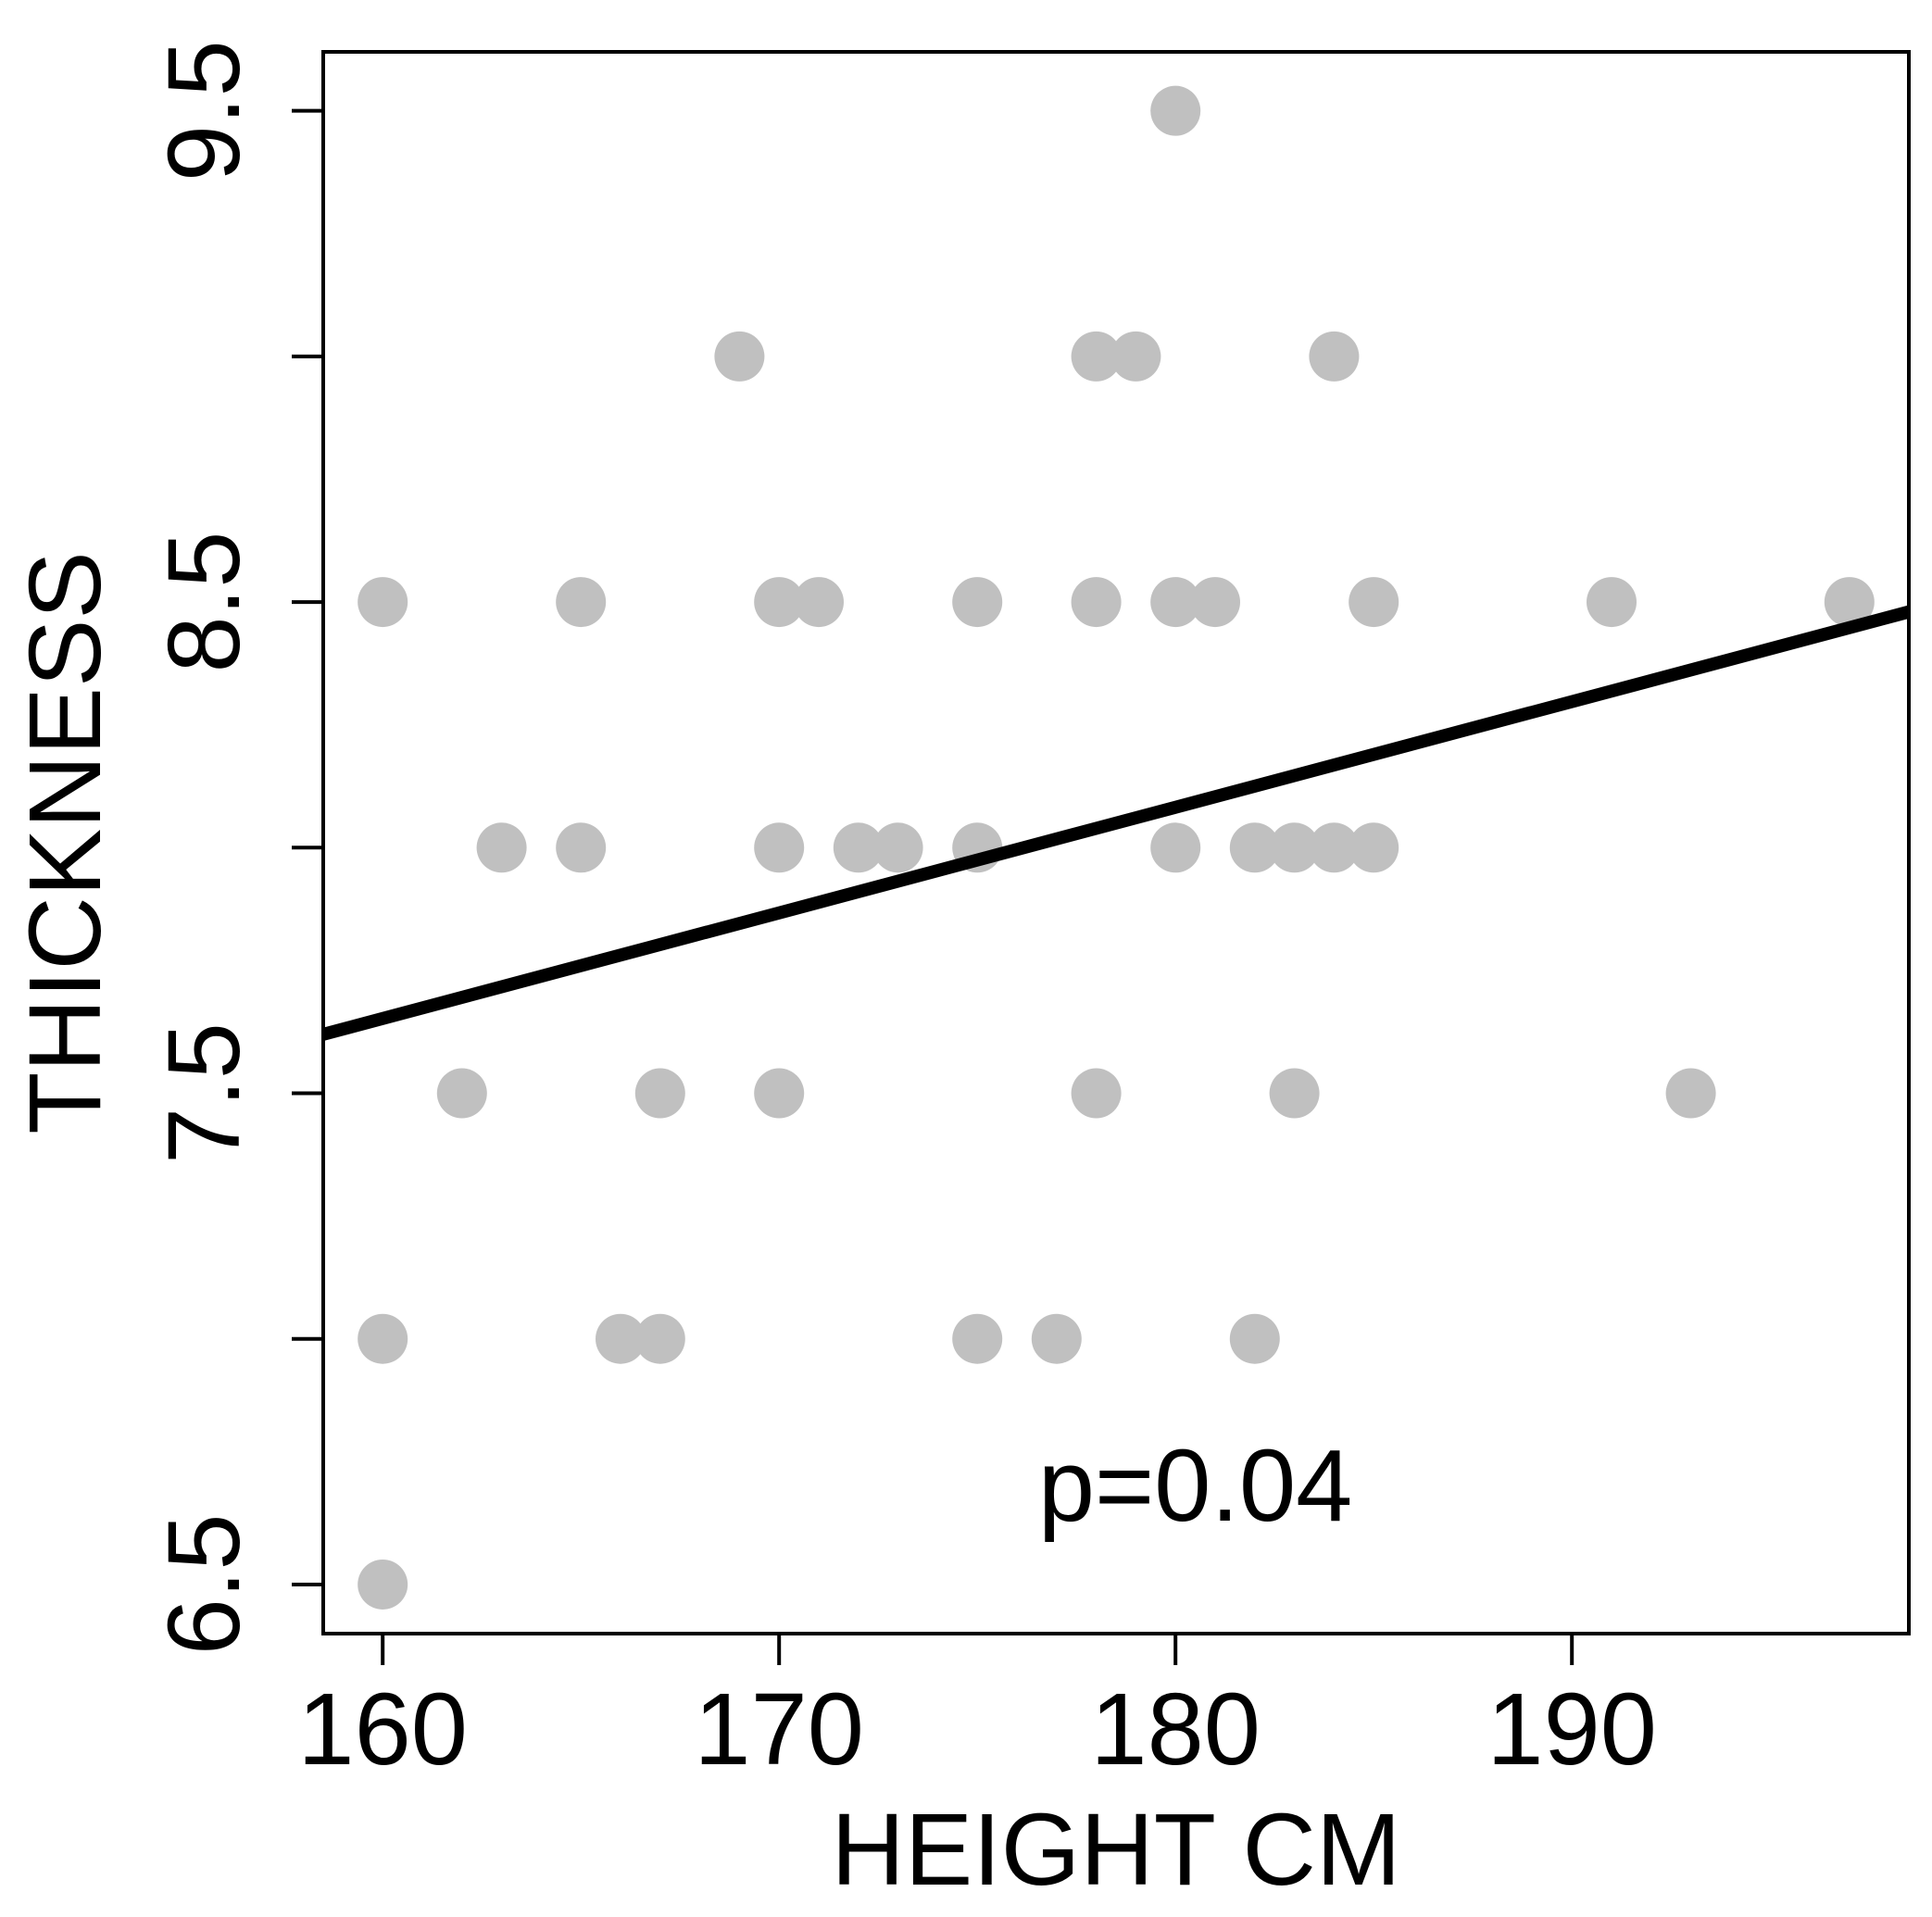 The width and height of the screenshot is (1932, 1917). What do you see at coordinates (204, 111) in the screenshot?
I see `y-tick-label: 9.5` at bounding box center [204, 111].